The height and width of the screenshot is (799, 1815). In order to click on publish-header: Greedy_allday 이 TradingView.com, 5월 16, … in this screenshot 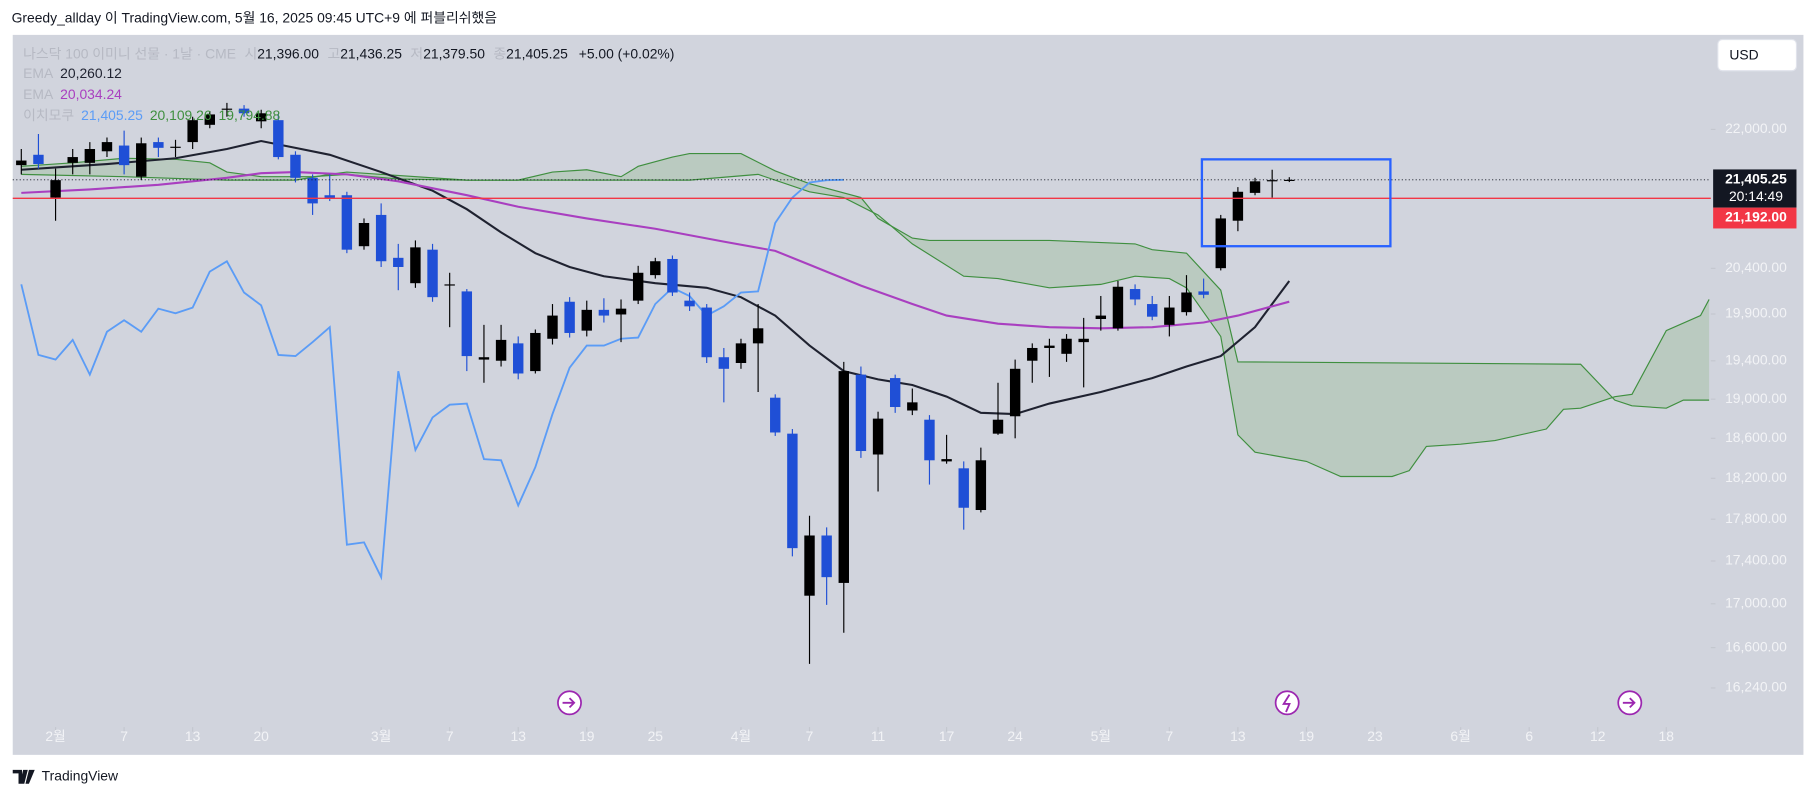, I will do `click(255, 17)`.